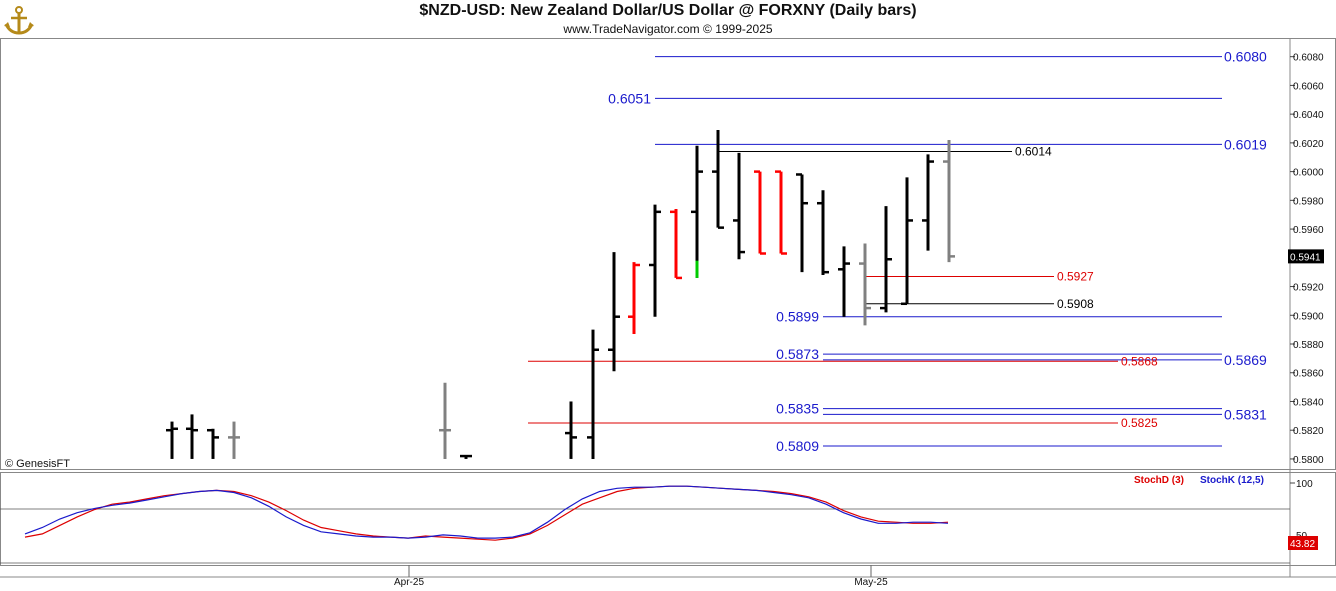 Image resolution: width=1336 pixels, height=591 pixels. What do you see at coordinates (37, 464) in the screenshot?
I see `watermark: © GenesisFT` at bounding box center [37, 464].